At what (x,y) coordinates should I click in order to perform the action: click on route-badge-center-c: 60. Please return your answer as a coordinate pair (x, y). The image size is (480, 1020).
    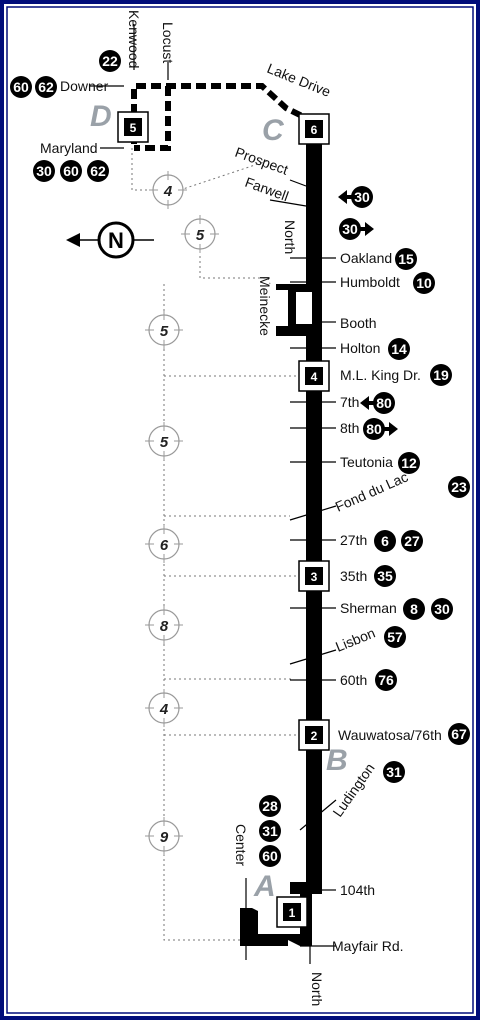
    Looking at the image, I should click on (270, 856).